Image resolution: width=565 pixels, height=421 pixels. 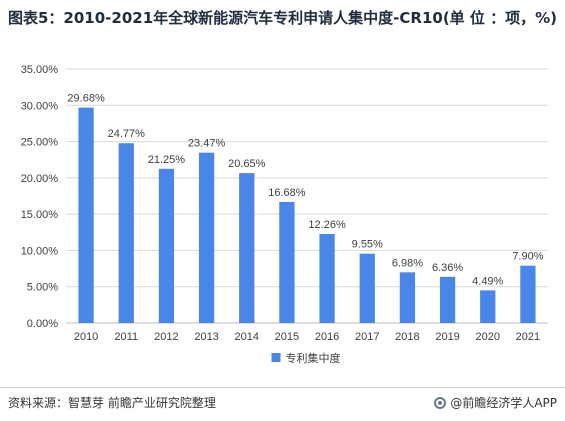 What do you see at coordinates (166, 337) in the screenshot?
I see `x-tick-label: 2012` at bounding box center [166, 337].